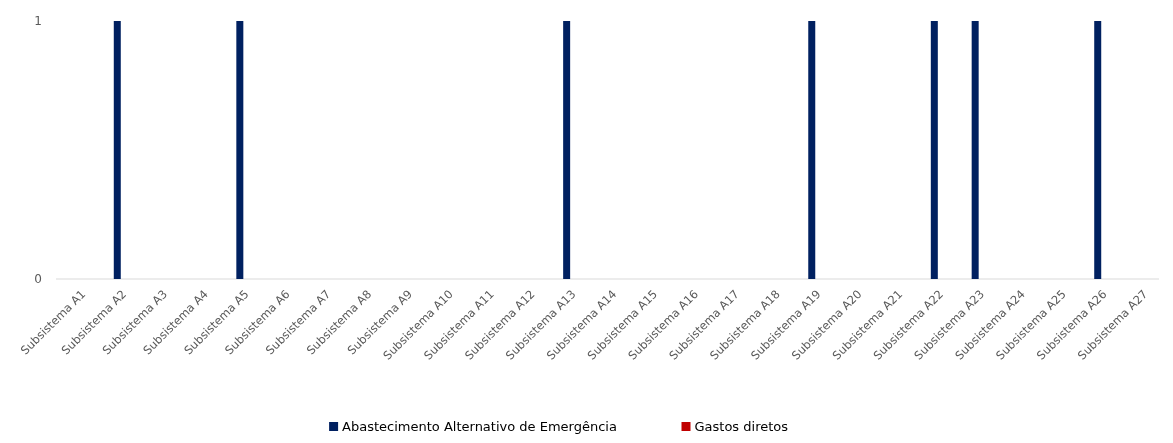 This screenshot has width=1173, height=443. I want to click on legend-label: Abastecimento Alternativo de Emergência, so click(479, 426).